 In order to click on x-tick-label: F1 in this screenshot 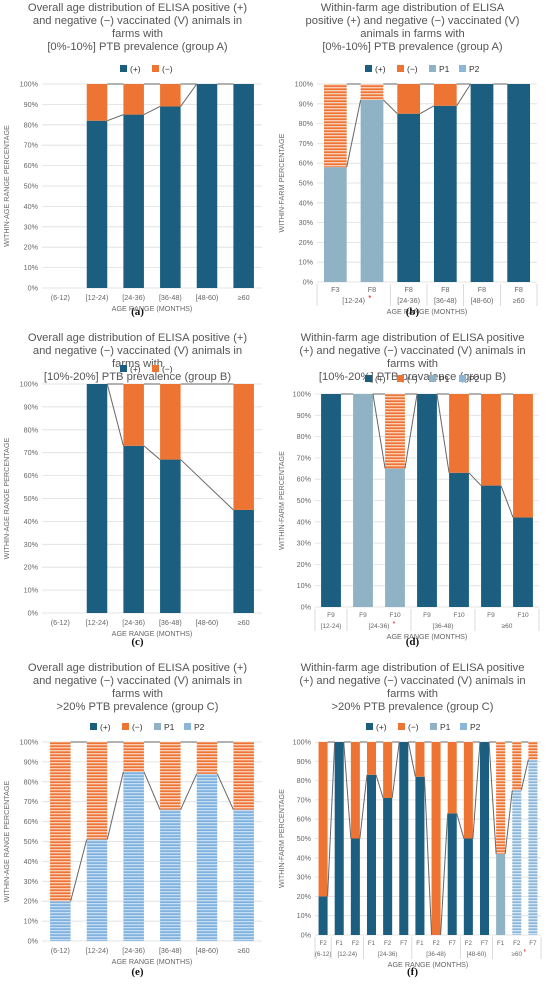, I will do `click(340, 943)`.